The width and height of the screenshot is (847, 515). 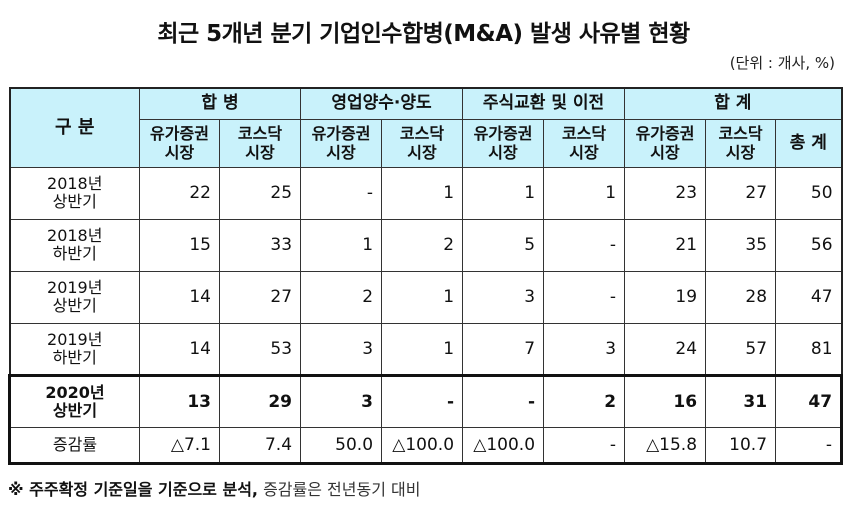 I want to click on footnote: ※ 주주확정 기준일을 기준으로 분석, 증감률은 전년동기 대비, so click(x=214, y=488).